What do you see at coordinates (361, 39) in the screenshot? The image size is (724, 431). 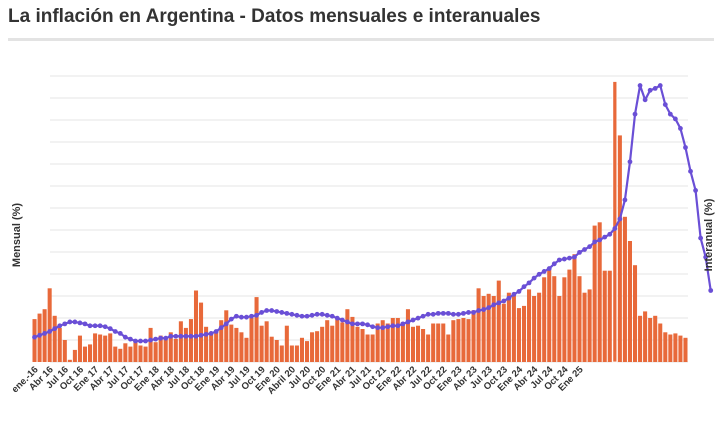 I see `title-divider` at bounding box center [361, 39].